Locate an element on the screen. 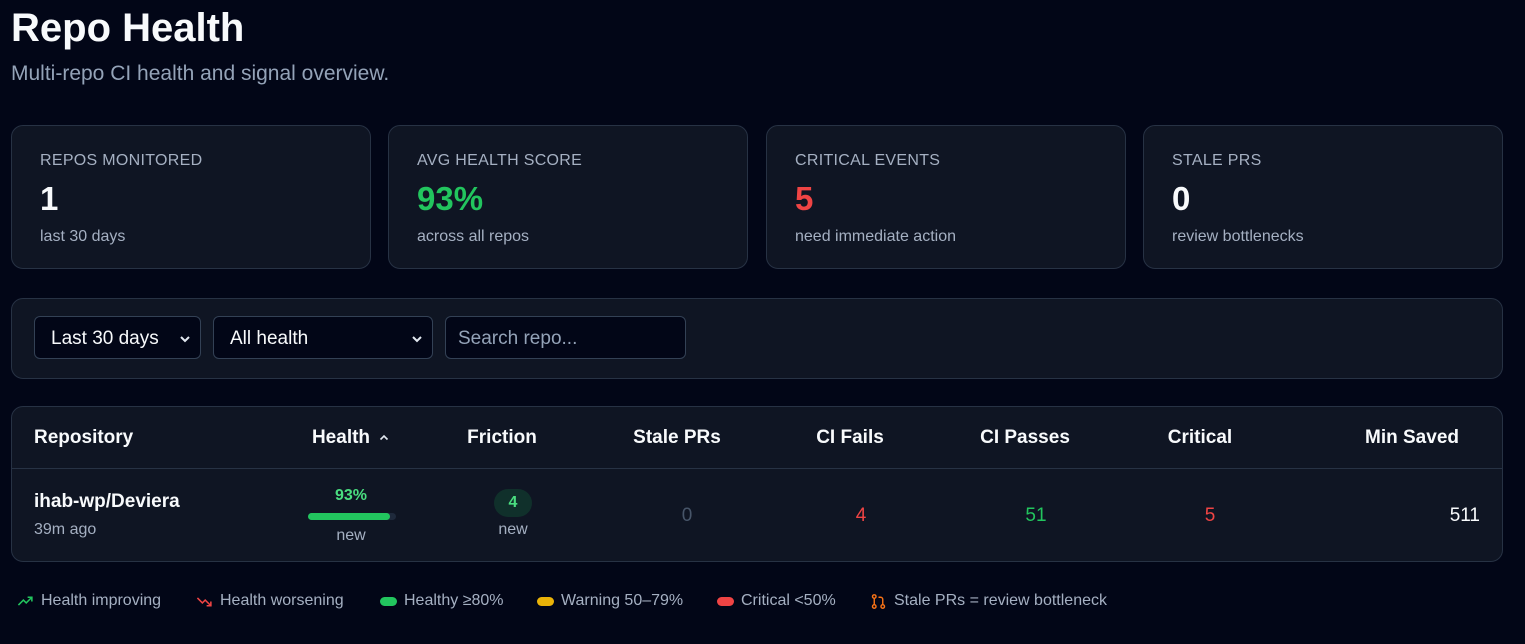  stat-value: 5 is located at coordinates (804, 198).